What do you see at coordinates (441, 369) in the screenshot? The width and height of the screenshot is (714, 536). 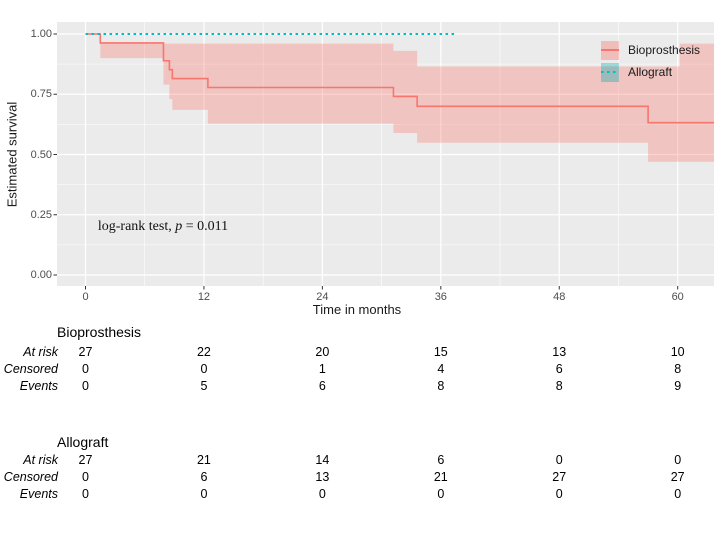 I see `risk-cell: 4` at bounding box center [441, 369].